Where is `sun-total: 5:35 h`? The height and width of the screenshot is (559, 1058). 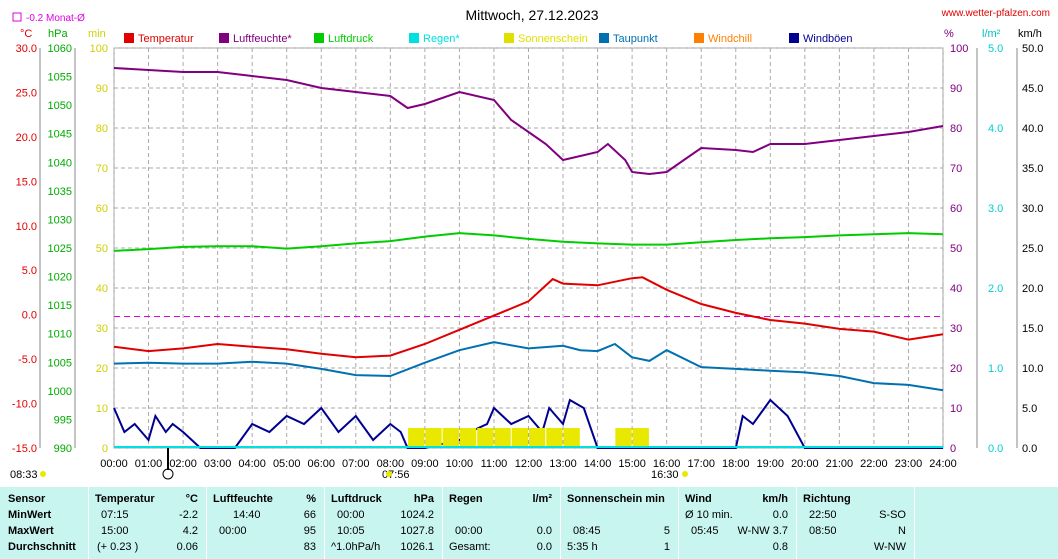 sun-total: 5:35 h is located at coordinates (582, 547).